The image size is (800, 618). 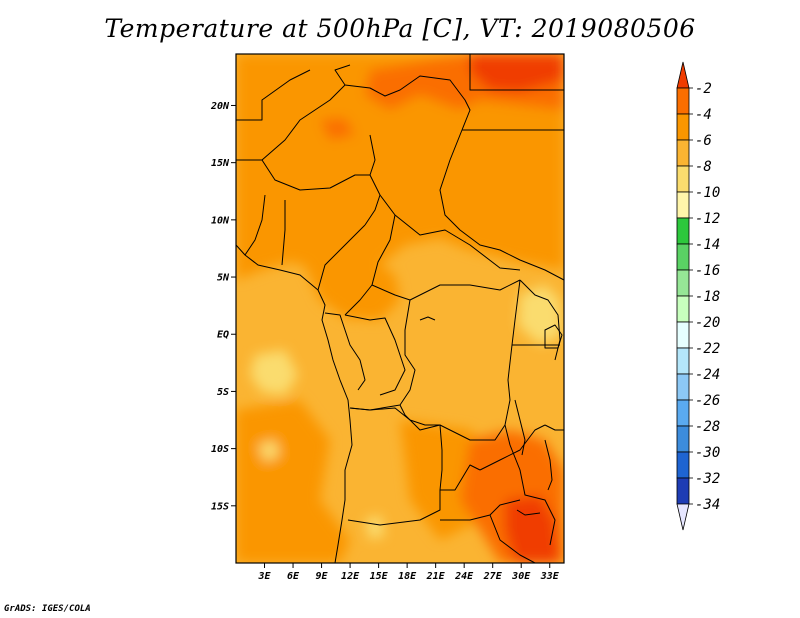 I want to click on lon-tick-label: 27E, so click(x=493, y=576).